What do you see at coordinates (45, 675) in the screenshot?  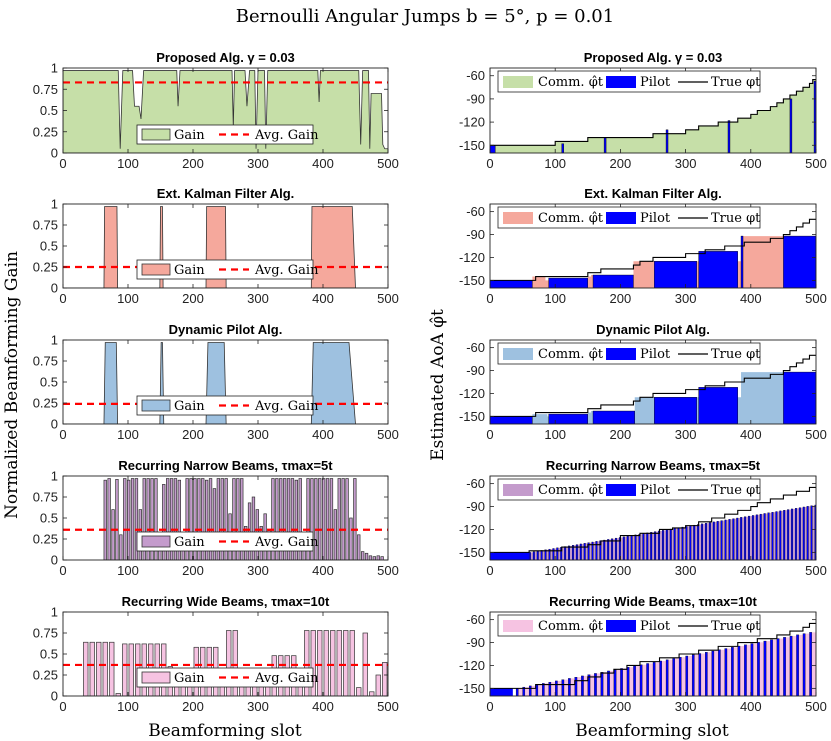 I see `y-tick-label: 0.25` at bounding box center [45, 675].